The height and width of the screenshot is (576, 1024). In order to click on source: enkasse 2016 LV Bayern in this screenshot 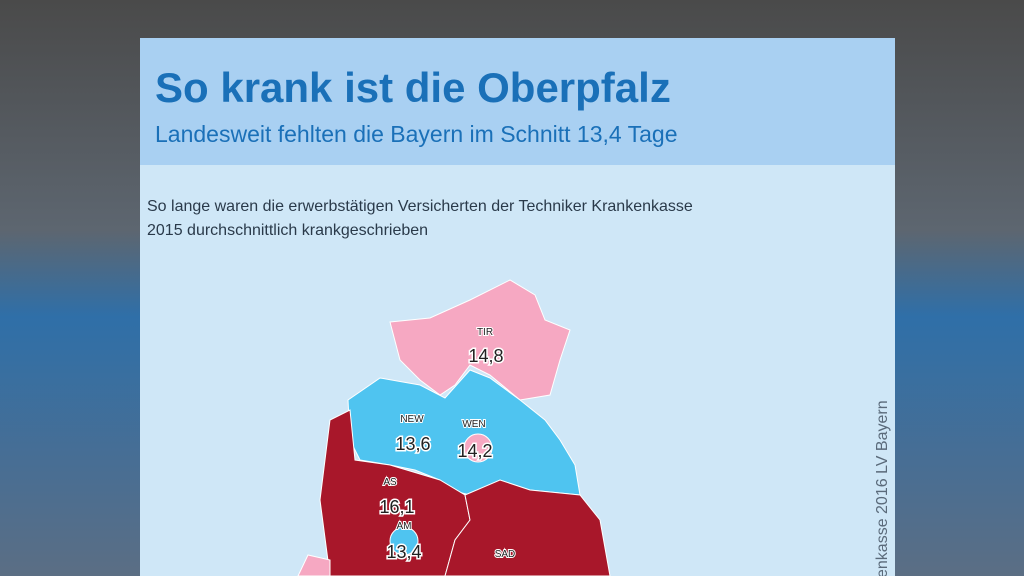, I will do `click(882, 488)`.